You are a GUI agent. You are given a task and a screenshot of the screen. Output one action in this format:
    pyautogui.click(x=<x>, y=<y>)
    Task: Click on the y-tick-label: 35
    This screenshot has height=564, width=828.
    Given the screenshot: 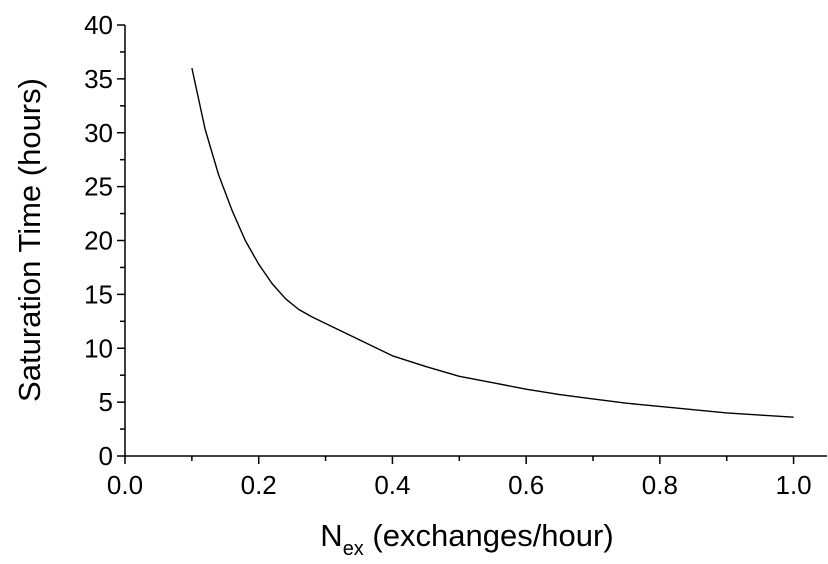 What is the action you would take?
    pyautogui.click(x=98, y=79)
    